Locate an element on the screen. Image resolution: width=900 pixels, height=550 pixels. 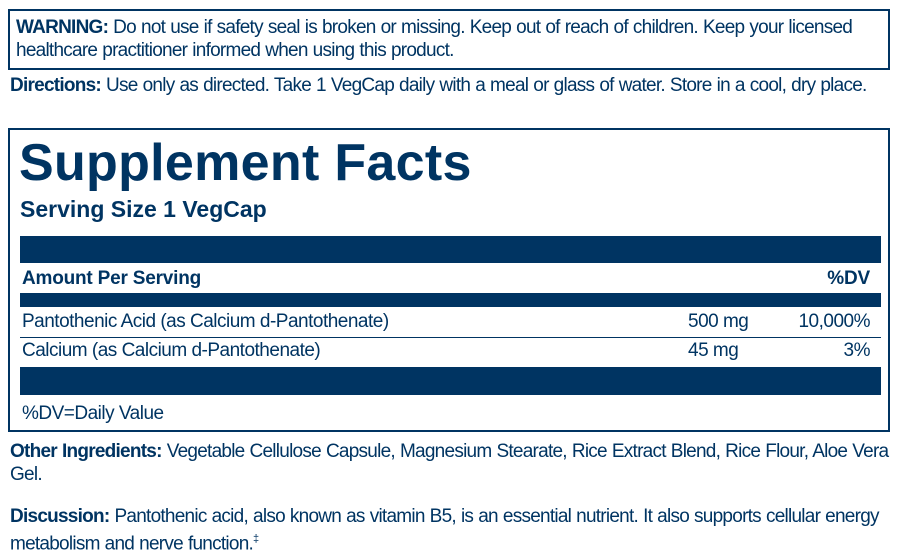
nutrient-amount: 500 mg is located at coordinates (718, 321).